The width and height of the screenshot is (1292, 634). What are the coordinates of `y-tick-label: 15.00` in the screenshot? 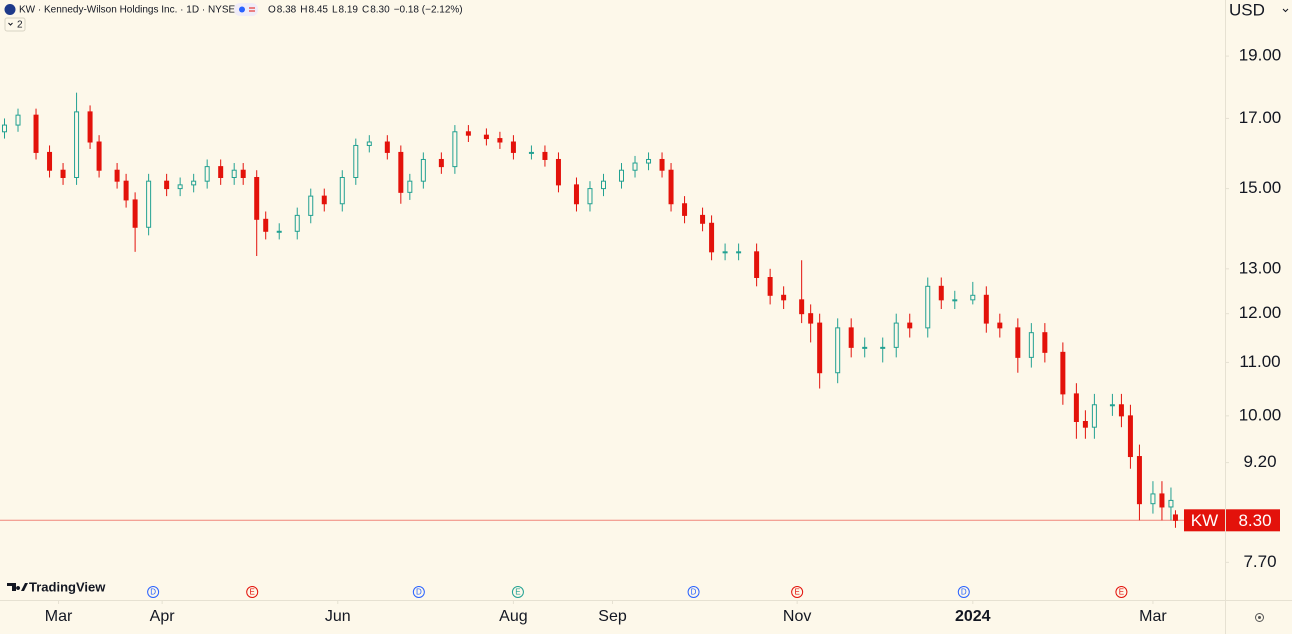 It's located at (1260, 187).